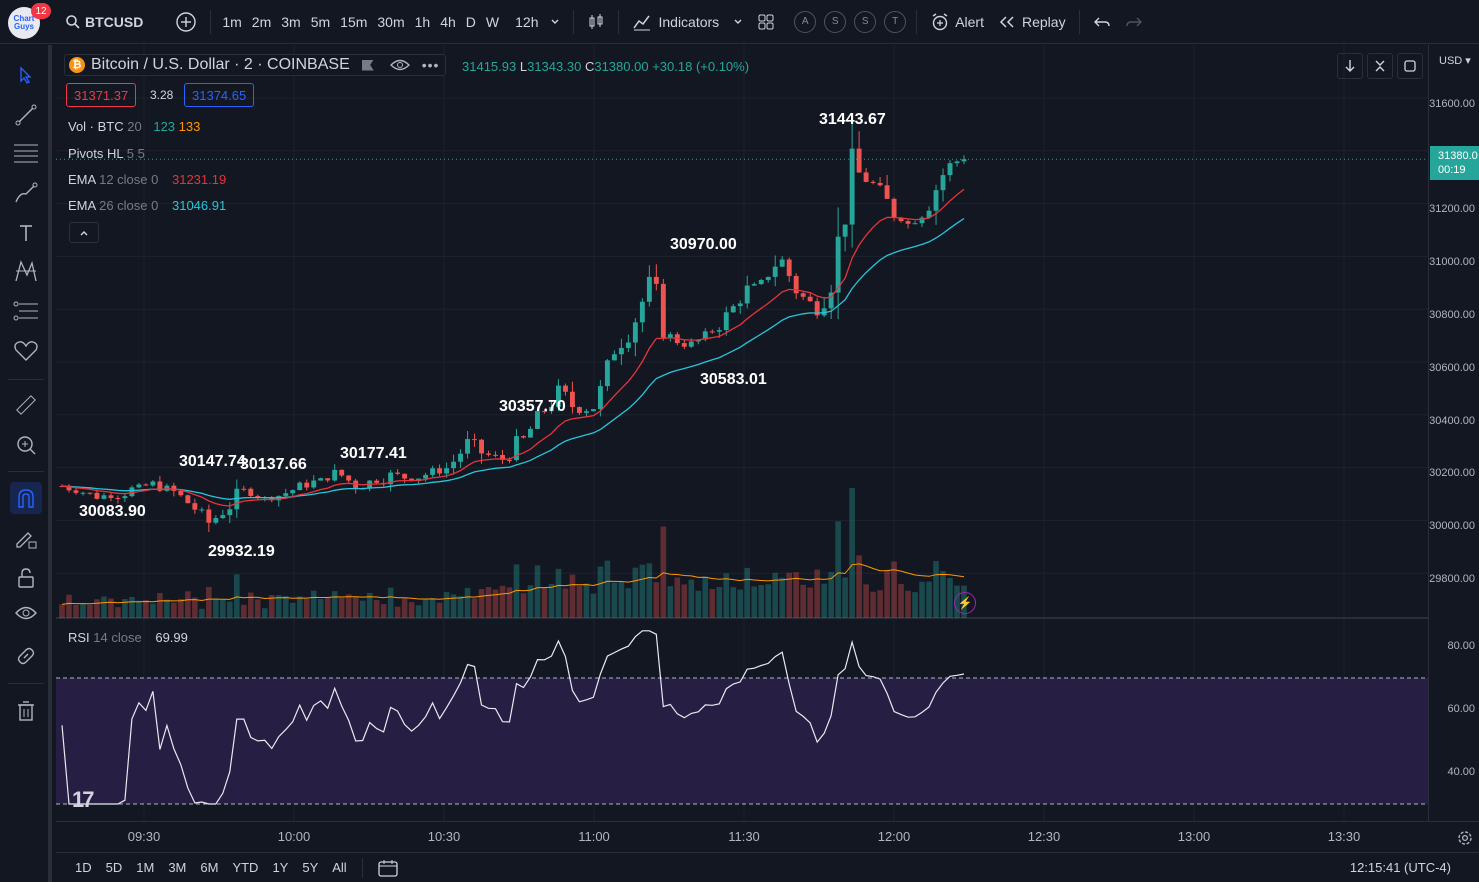 The image size is (1479, 882). I want to click on timeframe-1m: 1m, so click(232, 21).